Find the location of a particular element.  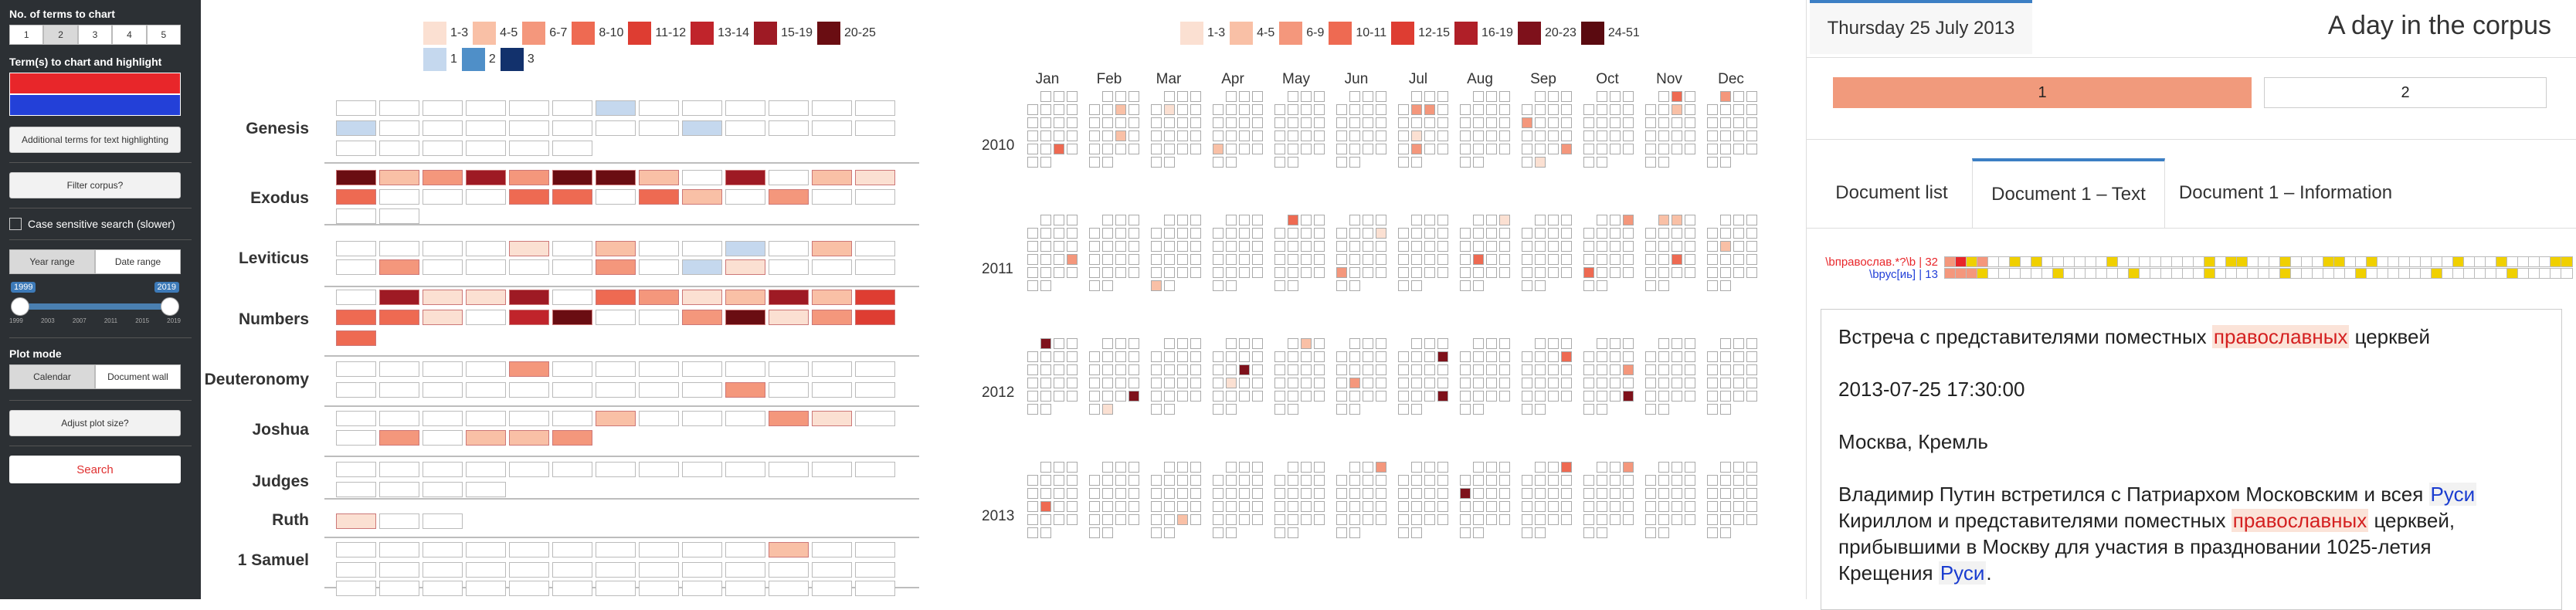

calendar-mode-button: Calendar is located at coordinates (52, 376).